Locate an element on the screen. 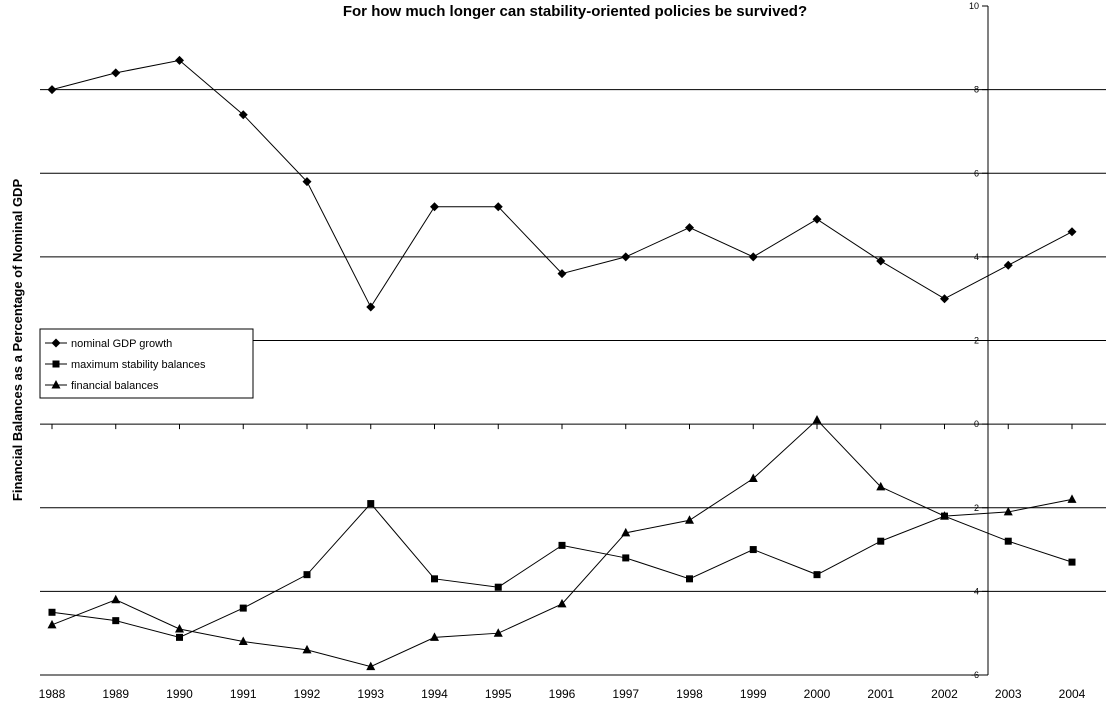  x-tick-label: 1988 is located at coordinates (52, 694).